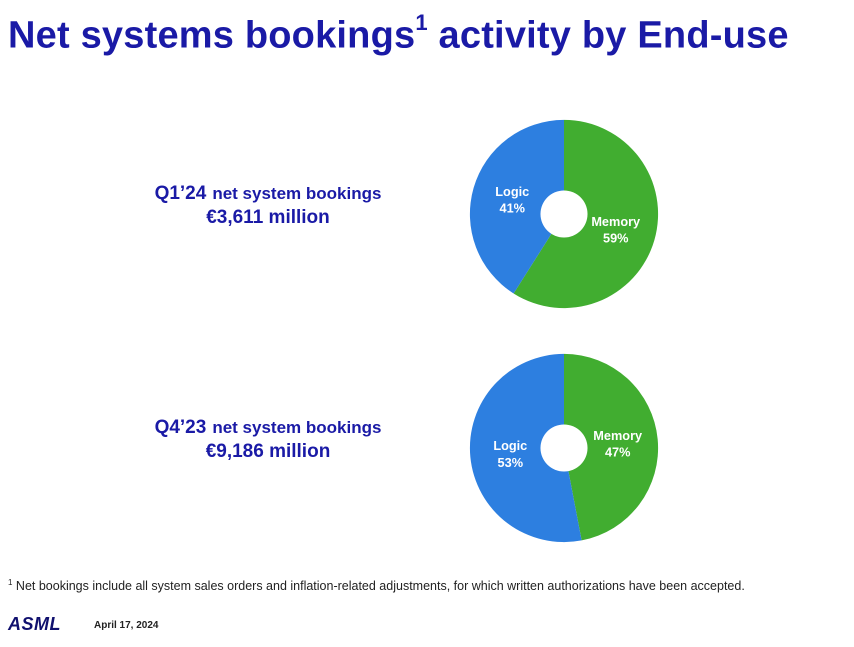 Image resolution: width=854 pixels, height=647 pixels. What do you see at coordinates (608, 35) in the screenshot?
I see `title-suffix: activity by End-use` at bounding box center [608, 35].